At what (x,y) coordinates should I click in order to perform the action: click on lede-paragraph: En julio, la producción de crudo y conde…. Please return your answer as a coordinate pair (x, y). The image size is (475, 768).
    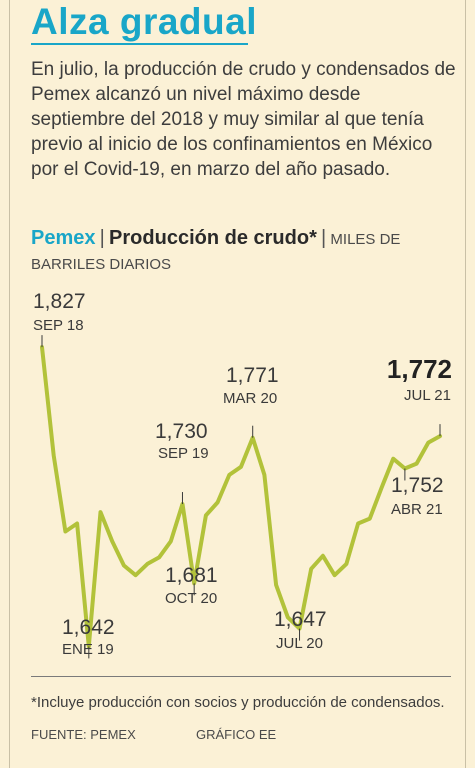
    Looking at the image, I should click on (243, 119).